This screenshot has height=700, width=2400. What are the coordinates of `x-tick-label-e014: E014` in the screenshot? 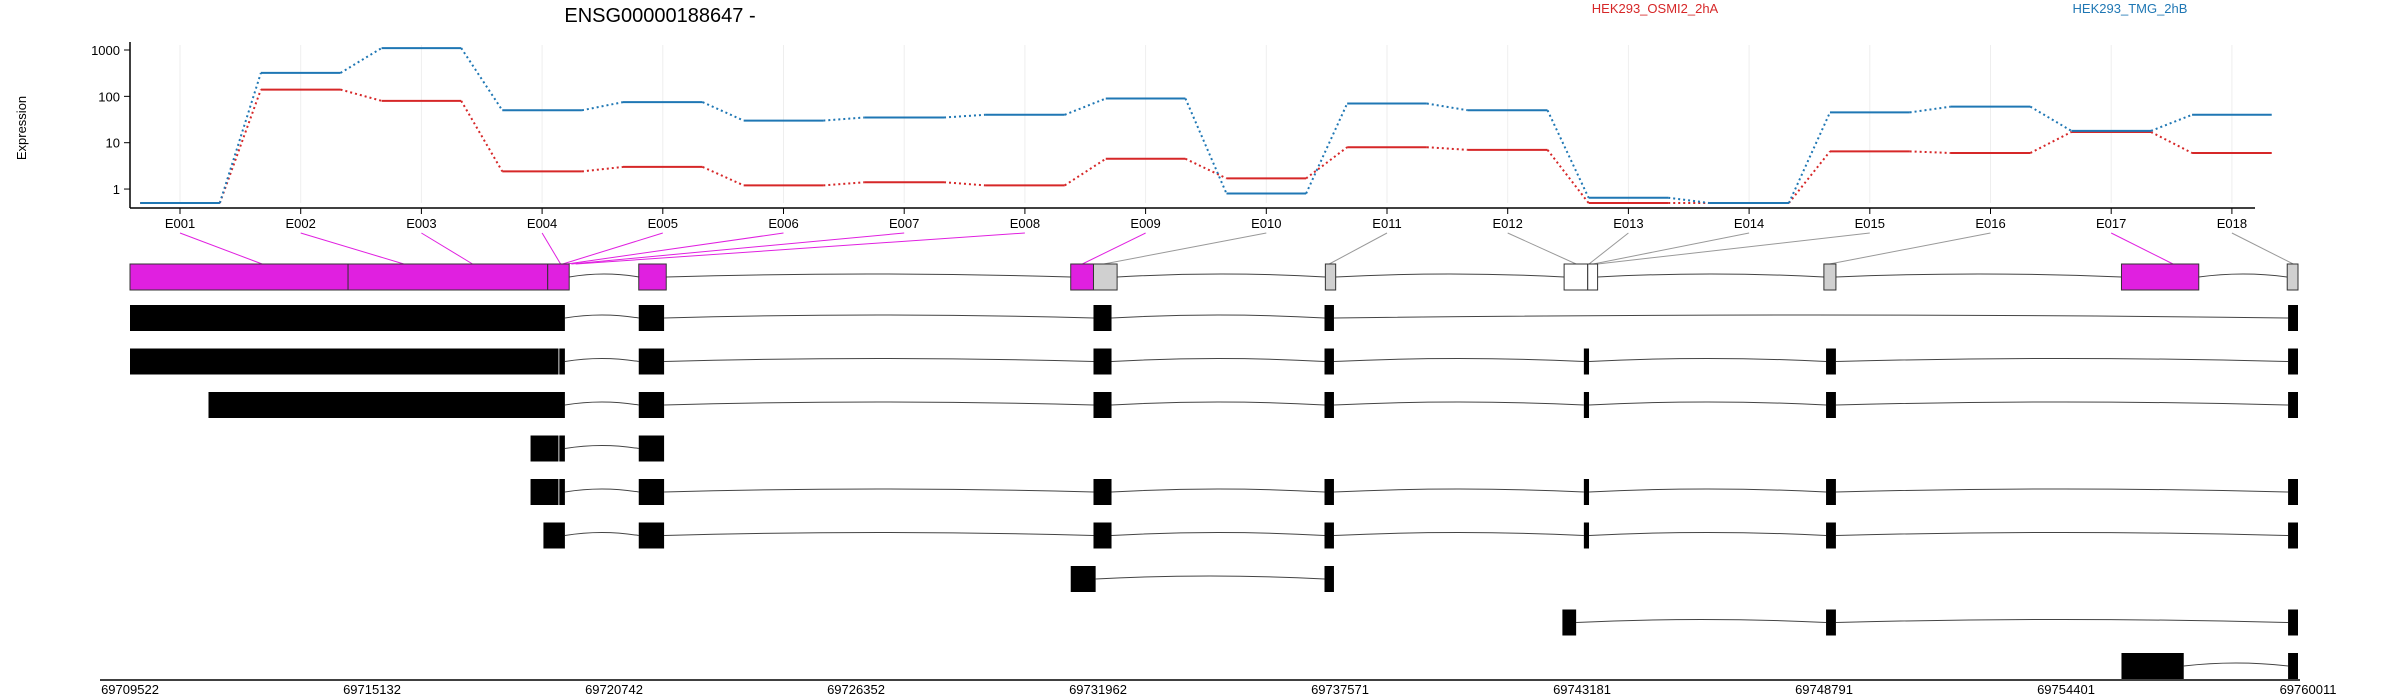 It's located at (1749, 223).